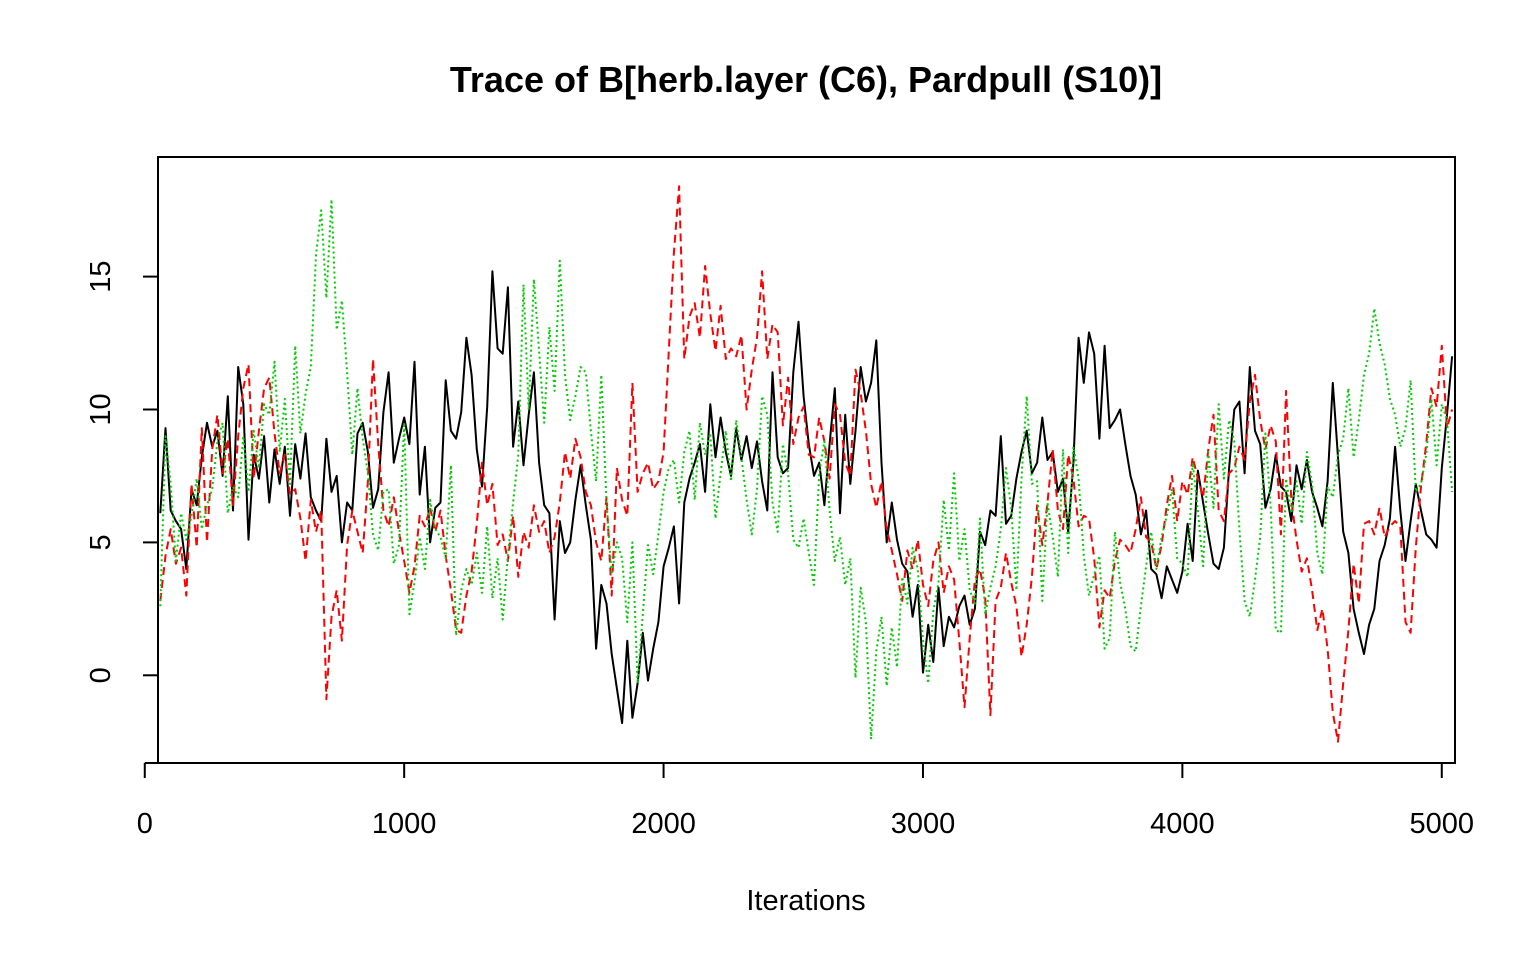  I want to click on x-tick-label: 5000, so click(1442, 824).